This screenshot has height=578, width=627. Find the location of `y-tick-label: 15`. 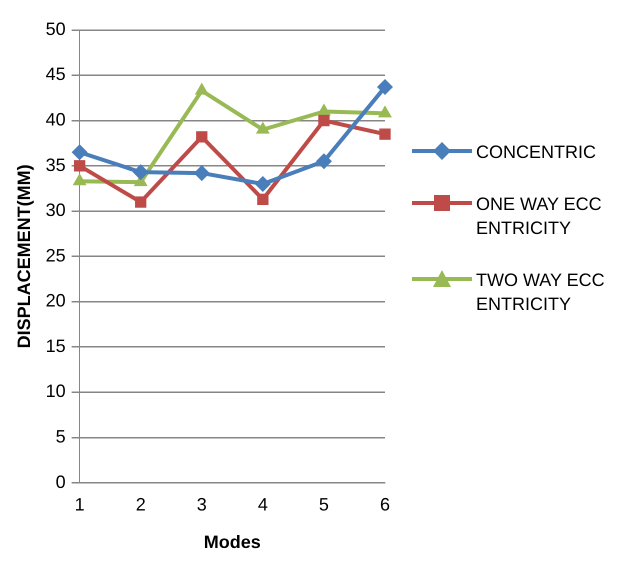

y-tick-label: 15 is located at coordinates (56, 346).